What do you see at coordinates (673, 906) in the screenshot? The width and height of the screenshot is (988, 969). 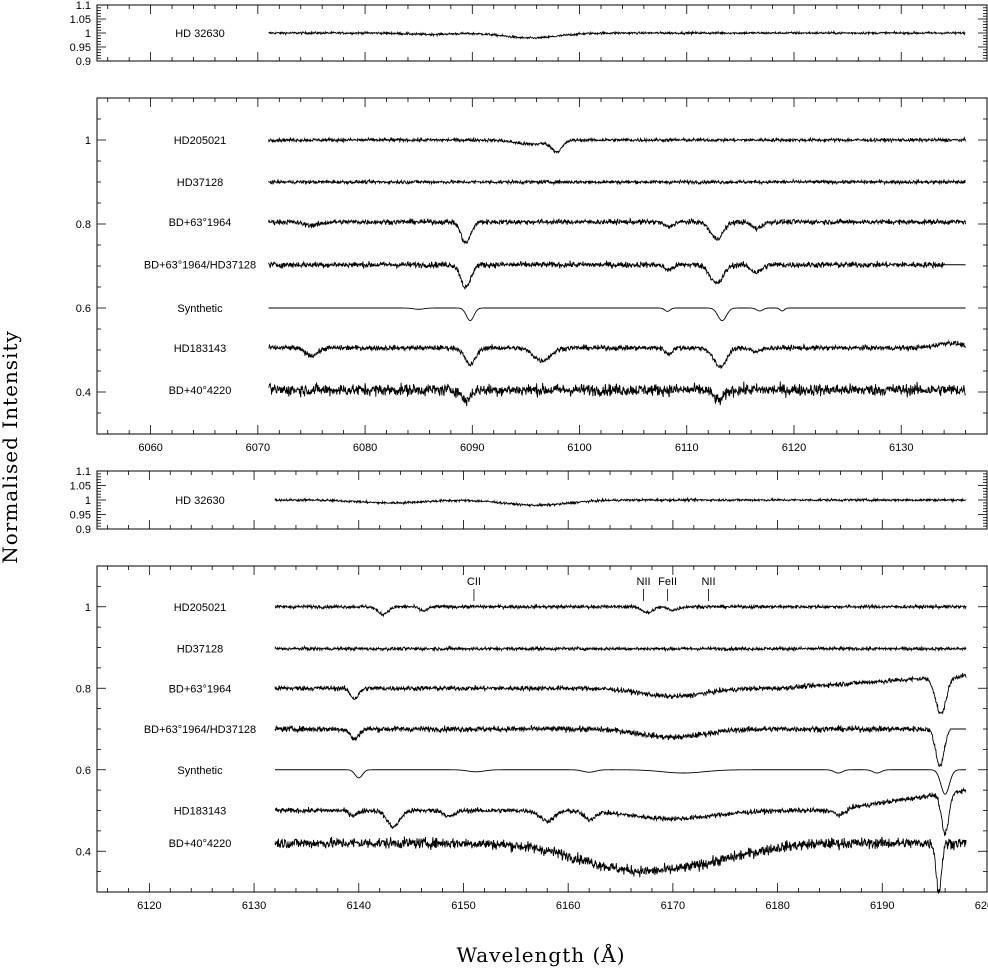 I see `x-tick-label: 6170` at bounding box center [673, 906].